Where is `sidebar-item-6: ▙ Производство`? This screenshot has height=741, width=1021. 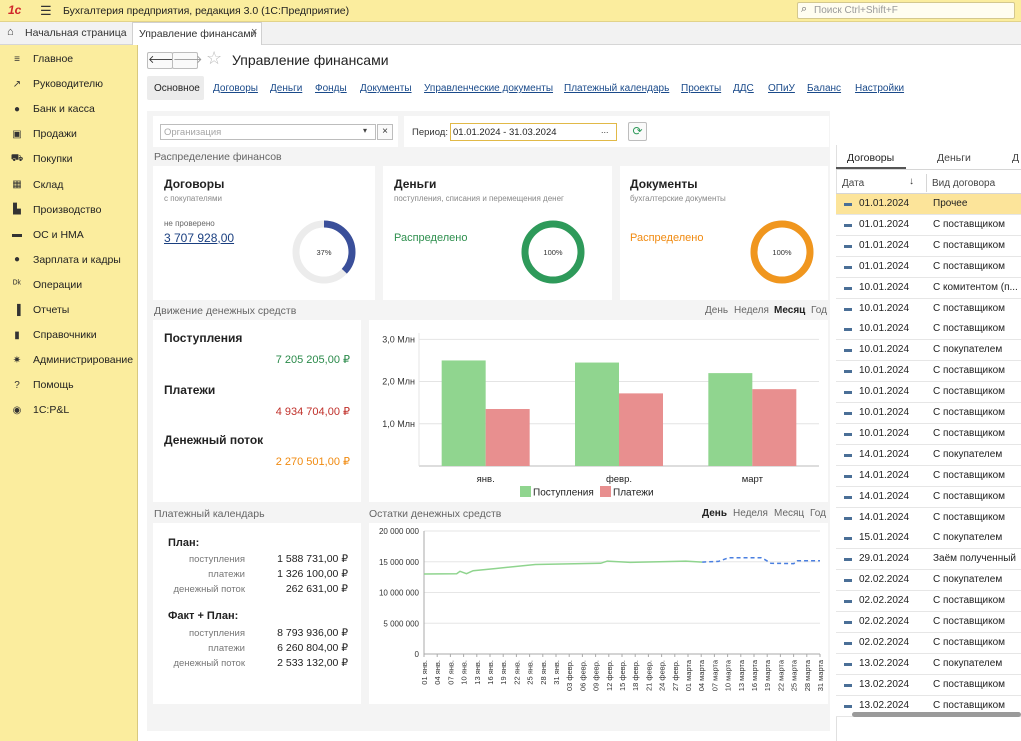
sidebar-item-6: ▙ Производство is located at coordinates (68, 210).